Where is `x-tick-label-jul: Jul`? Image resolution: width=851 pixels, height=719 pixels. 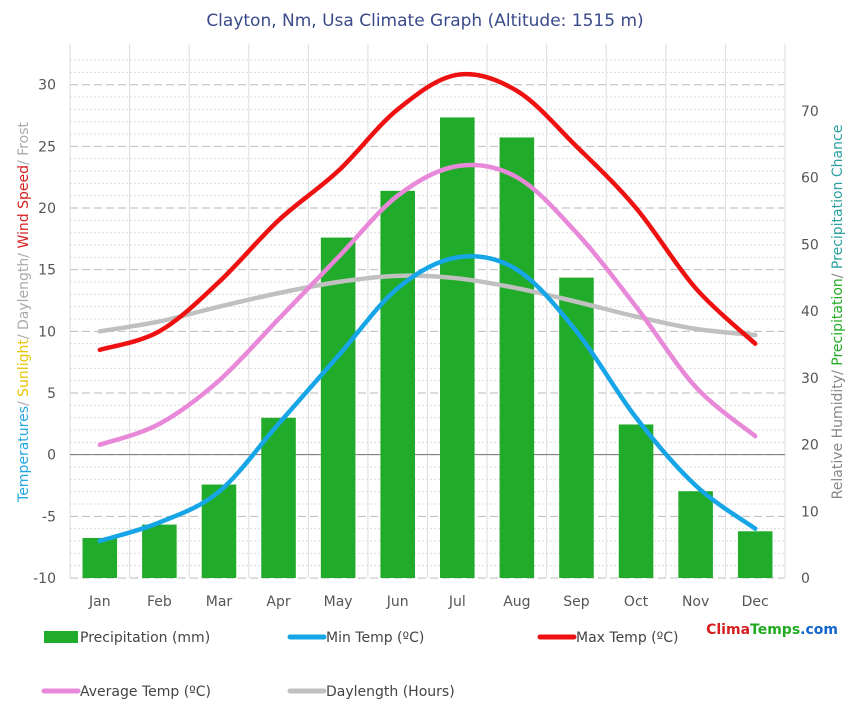 x-tick-label-jul: Jul is located at coordinates (457, 602).